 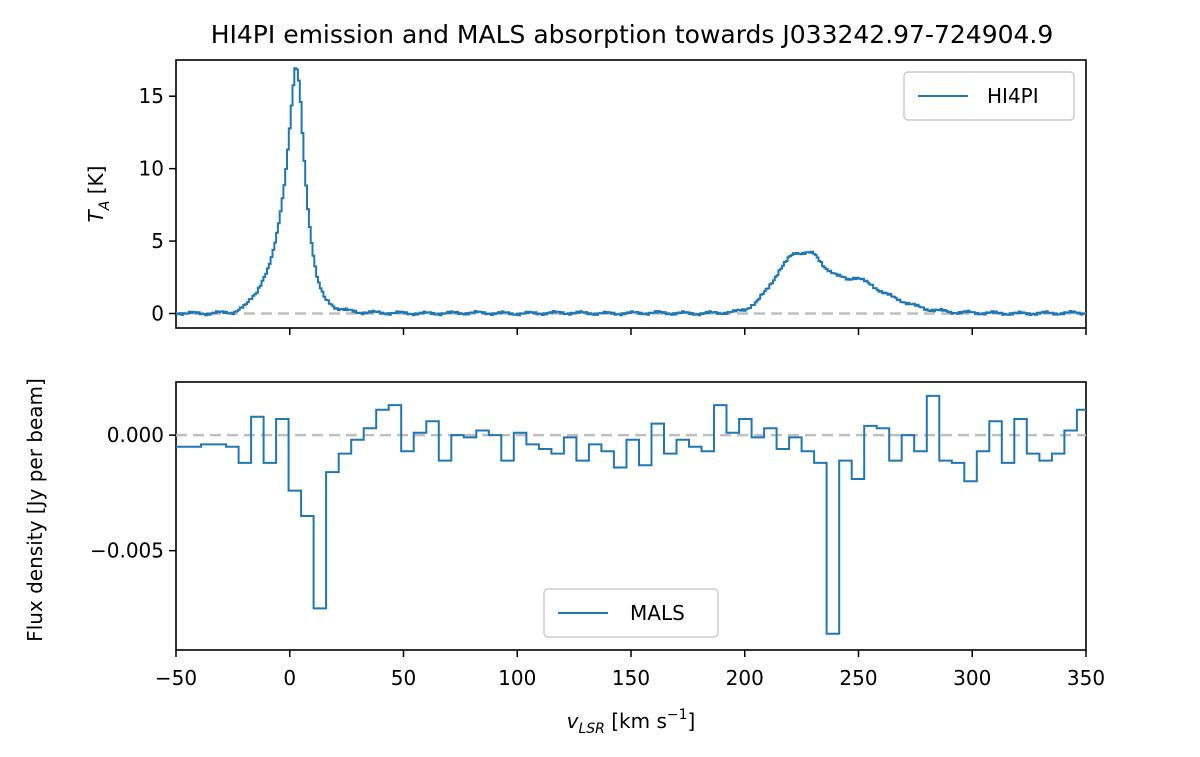 I want to click on bottom-xtick-label: 50, so click(x=403, y=678).